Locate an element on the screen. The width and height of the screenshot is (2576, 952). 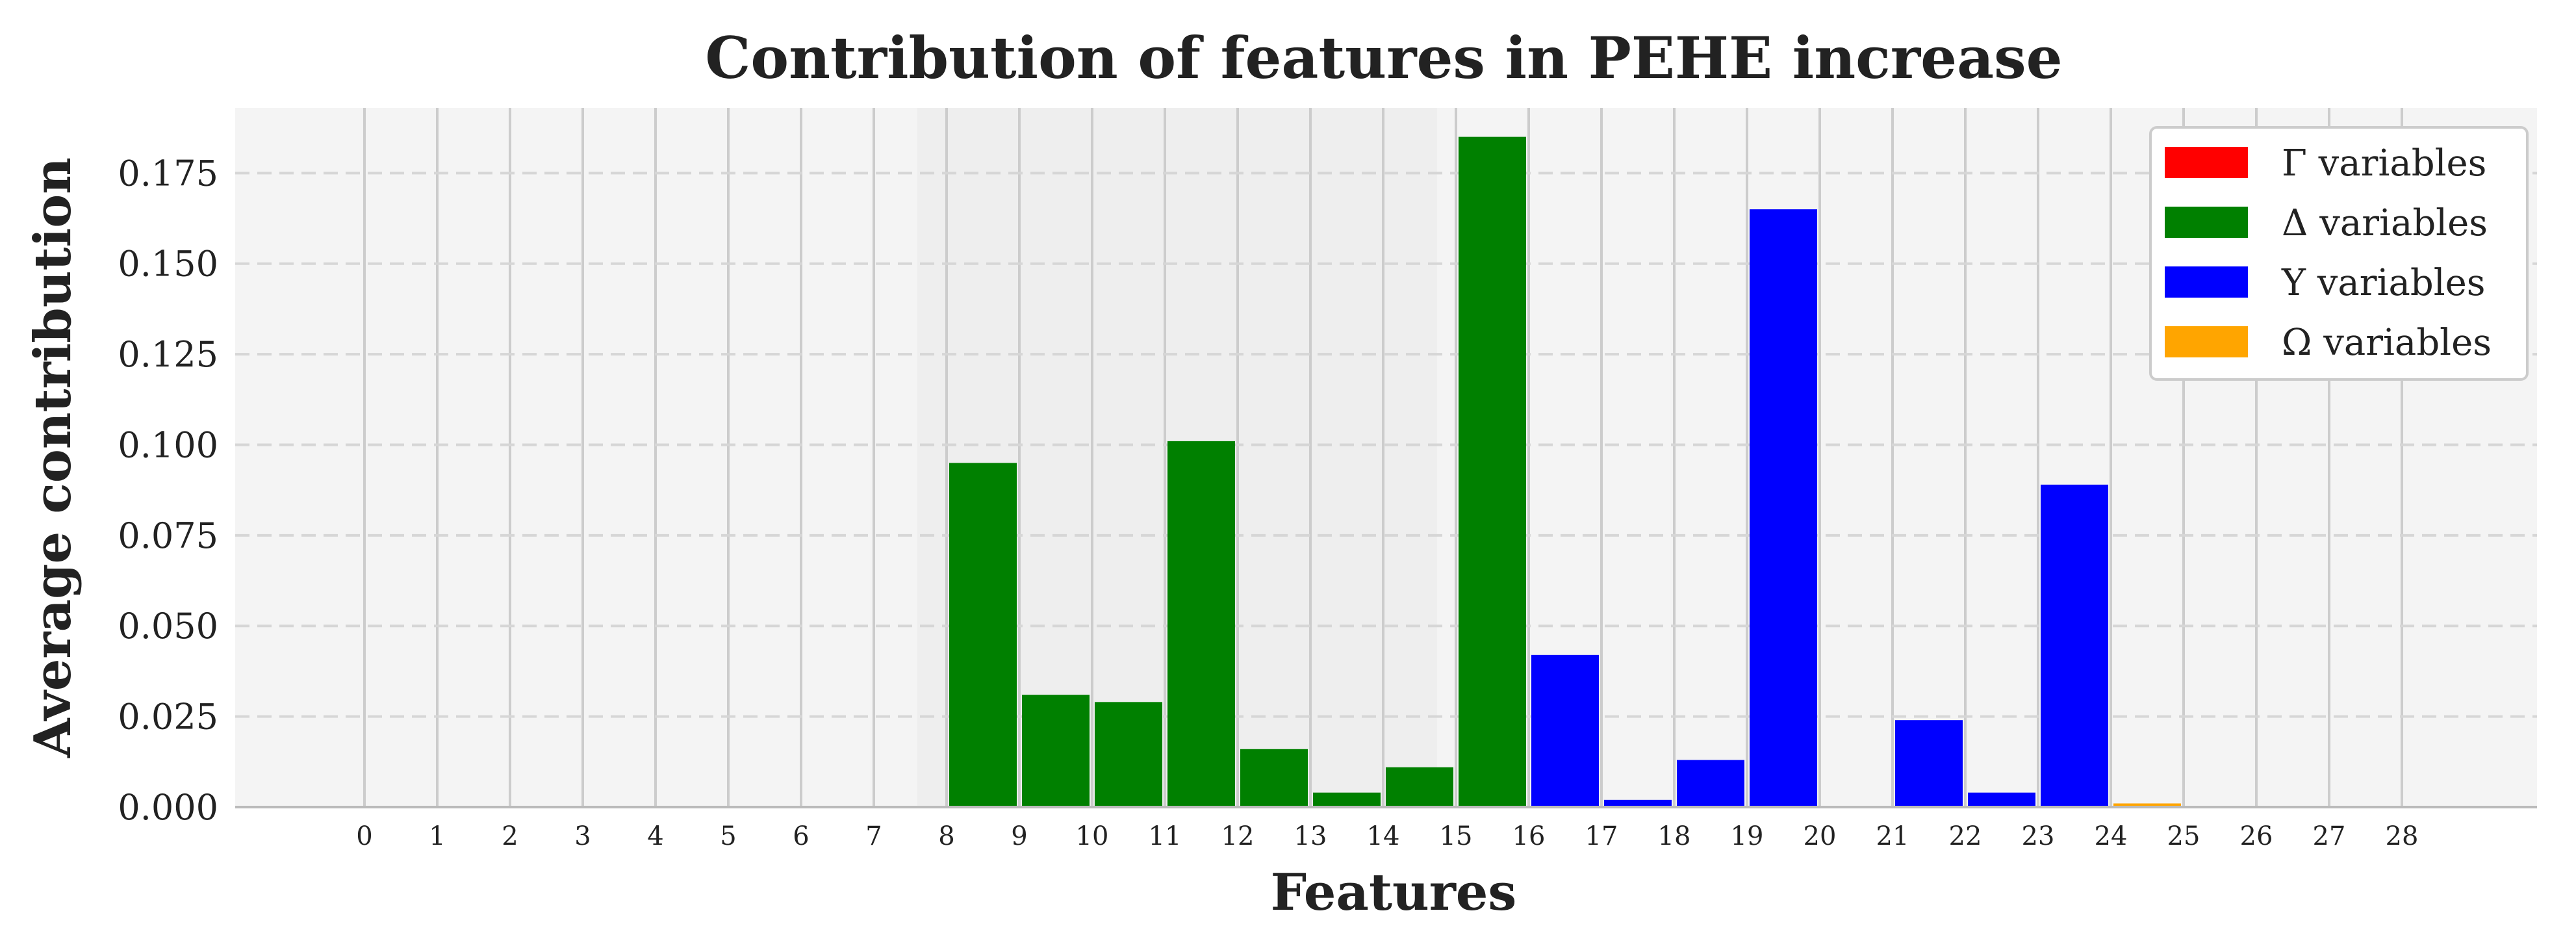
legend-swatch-omega is located at coordinates (2206, 342).